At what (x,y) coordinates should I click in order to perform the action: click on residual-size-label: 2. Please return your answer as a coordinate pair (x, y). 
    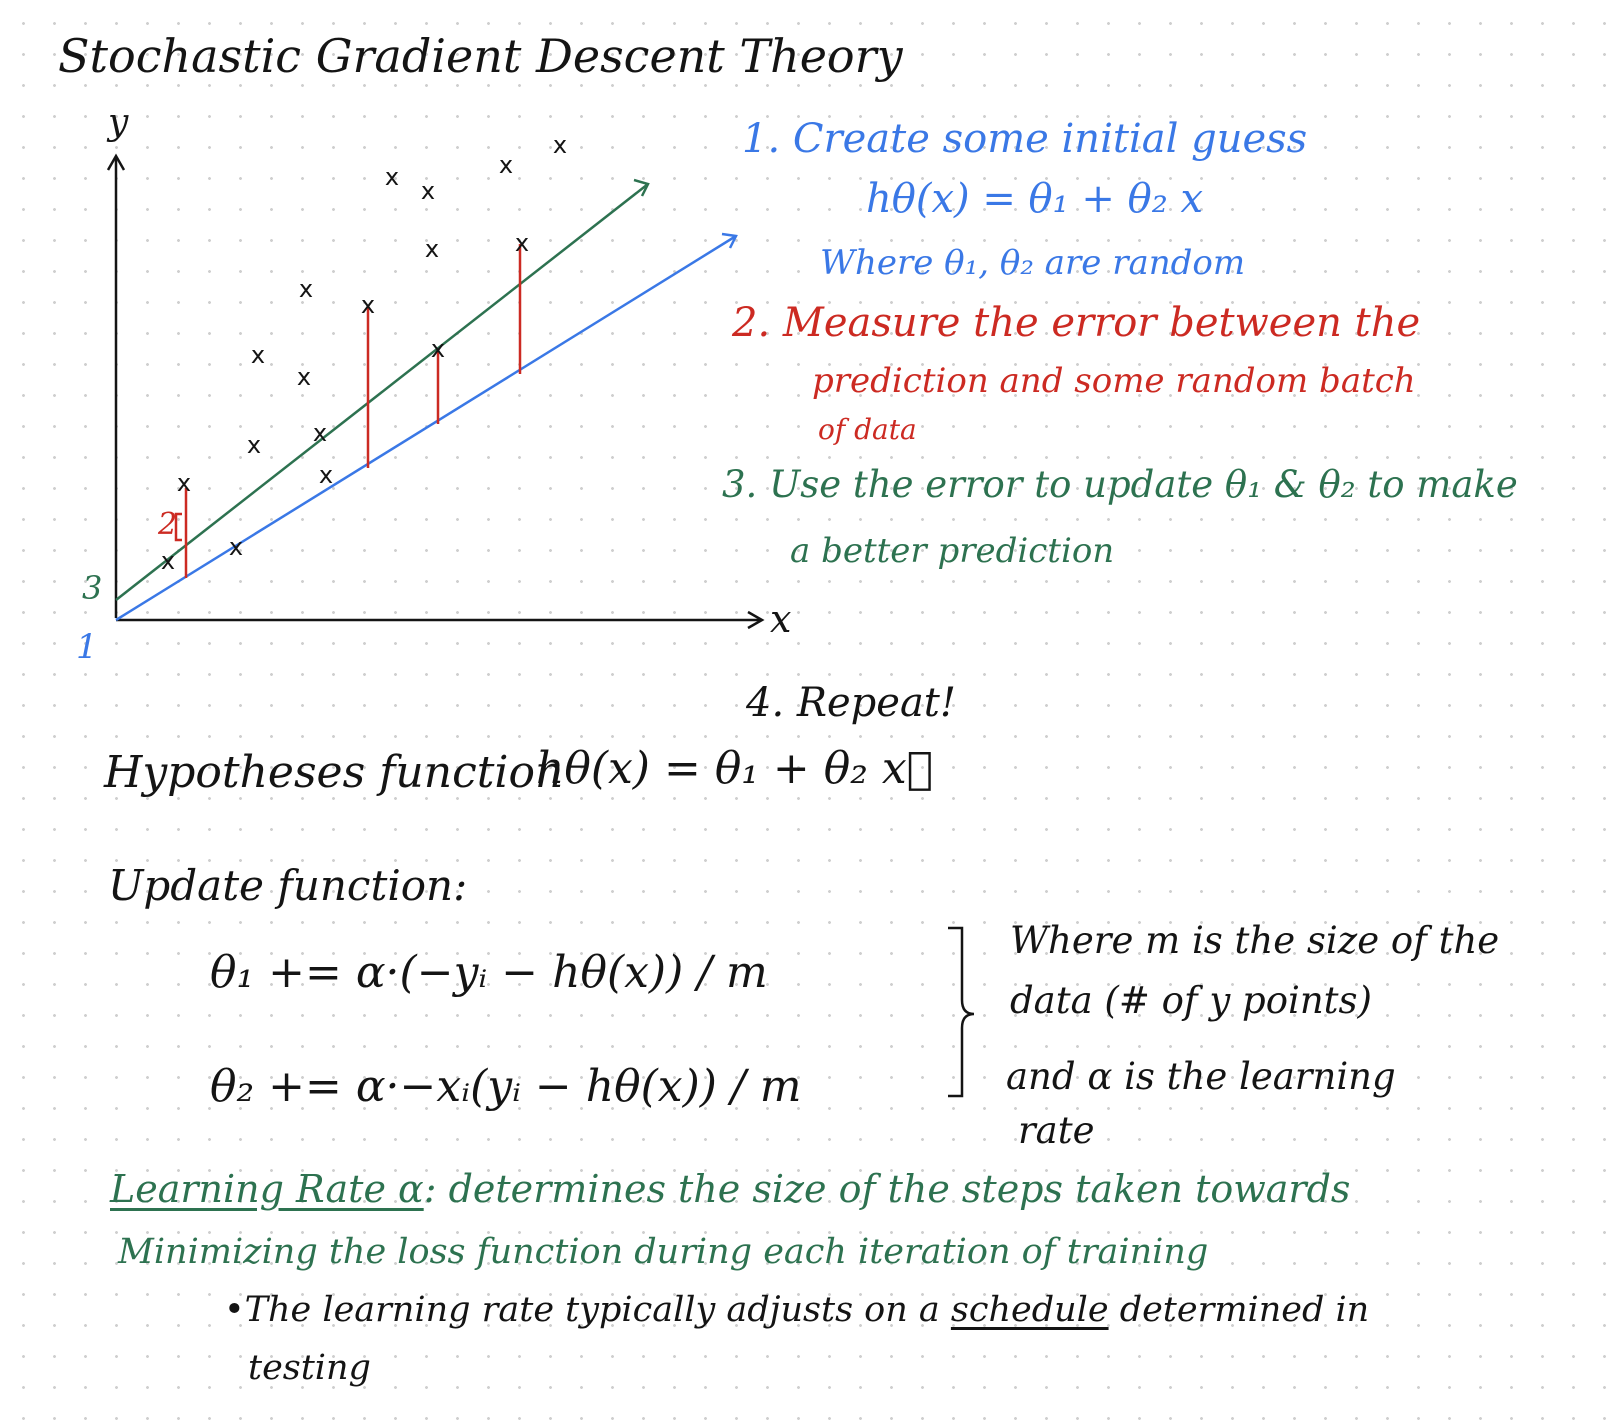
    Looking at the image, I should click on (168, 524).